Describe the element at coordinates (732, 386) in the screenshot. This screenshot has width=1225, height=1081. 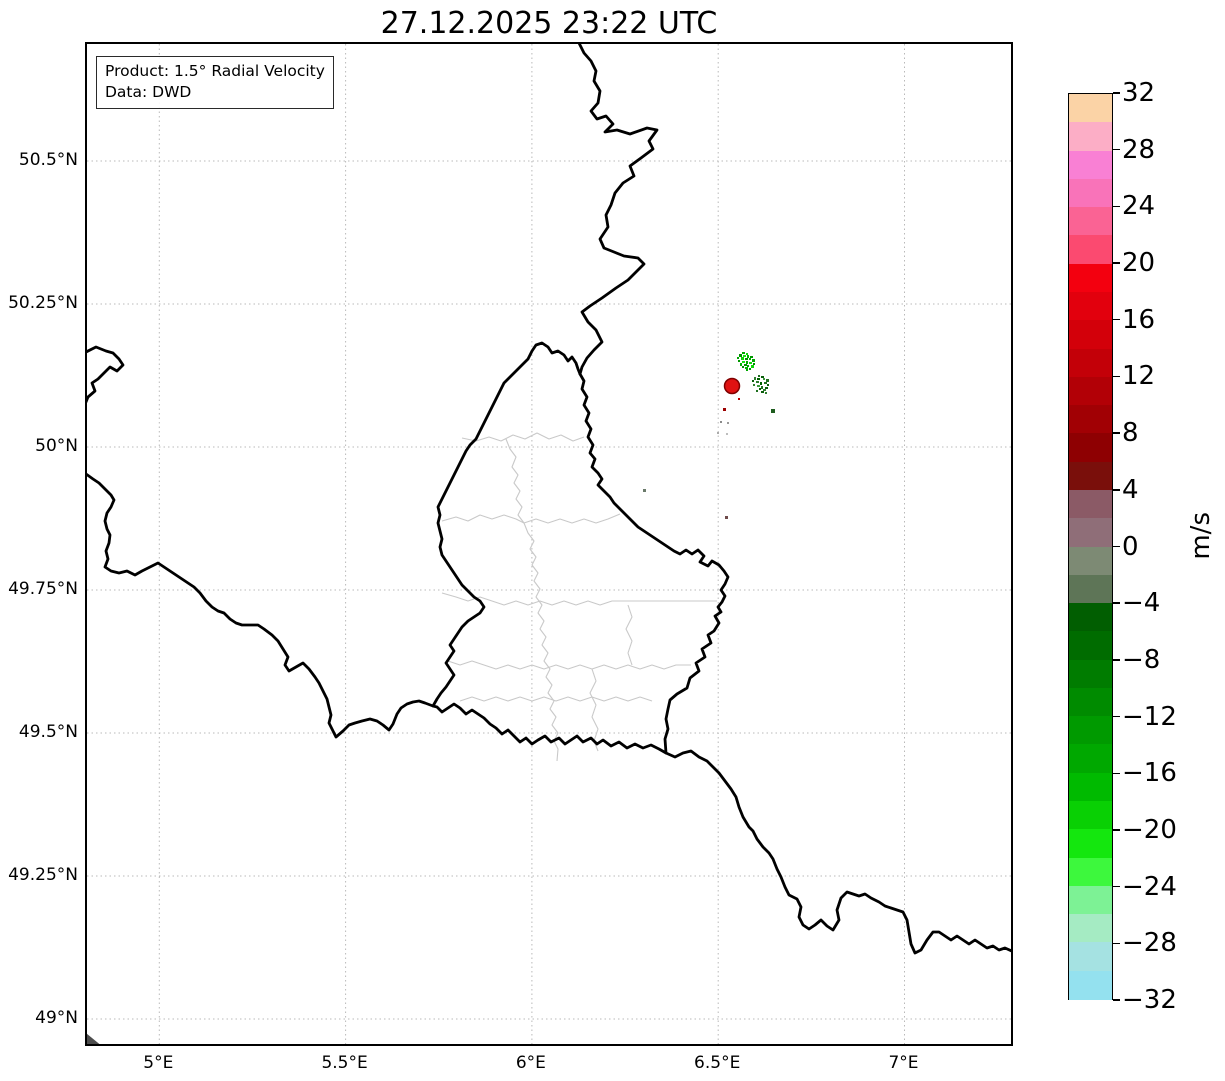
I see `radar-site-marker` at that location.